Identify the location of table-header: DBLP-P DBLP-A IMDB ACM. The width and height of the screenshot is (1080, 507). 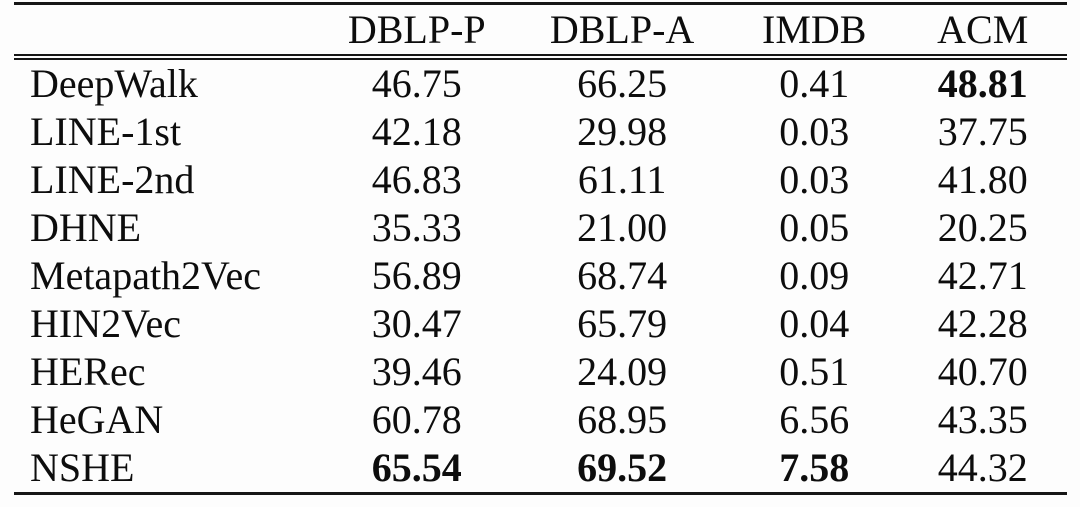
(540, 31).